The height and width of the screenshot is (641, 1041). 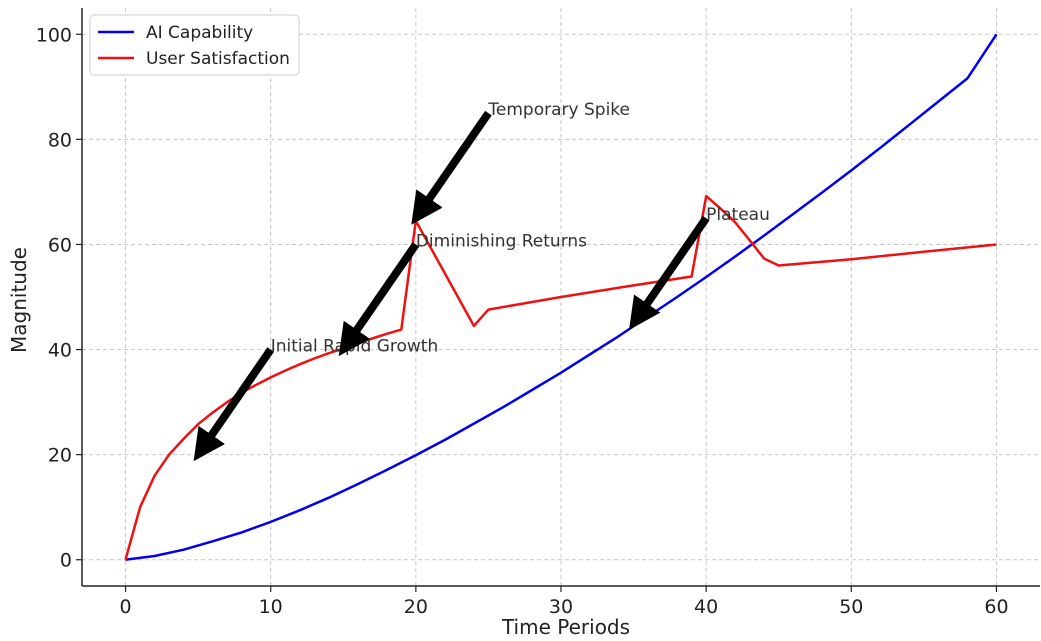 I want to click on x-tick-label: 10, so click(x=271, y=607).